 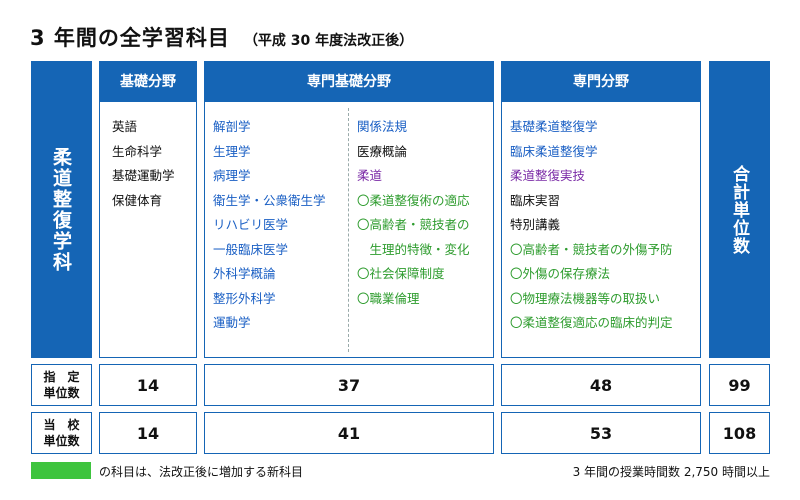 What do you see at coordinates (535, 224) in the screenshot?
I see `subject-item: 特別講義` at bounding box center [535, 224].